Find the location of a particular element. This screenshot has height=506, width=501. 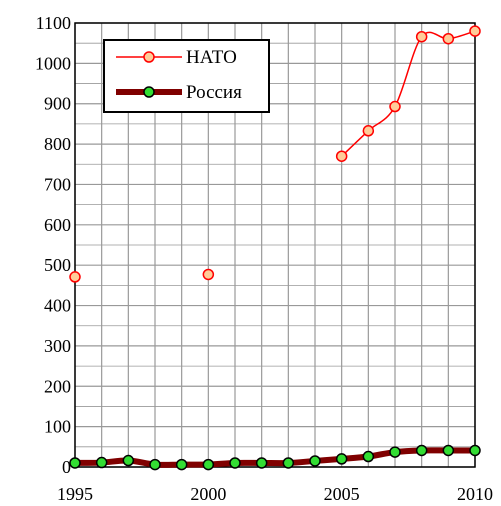

y-tick-label: 1000 is located at coordinates (53, 63).